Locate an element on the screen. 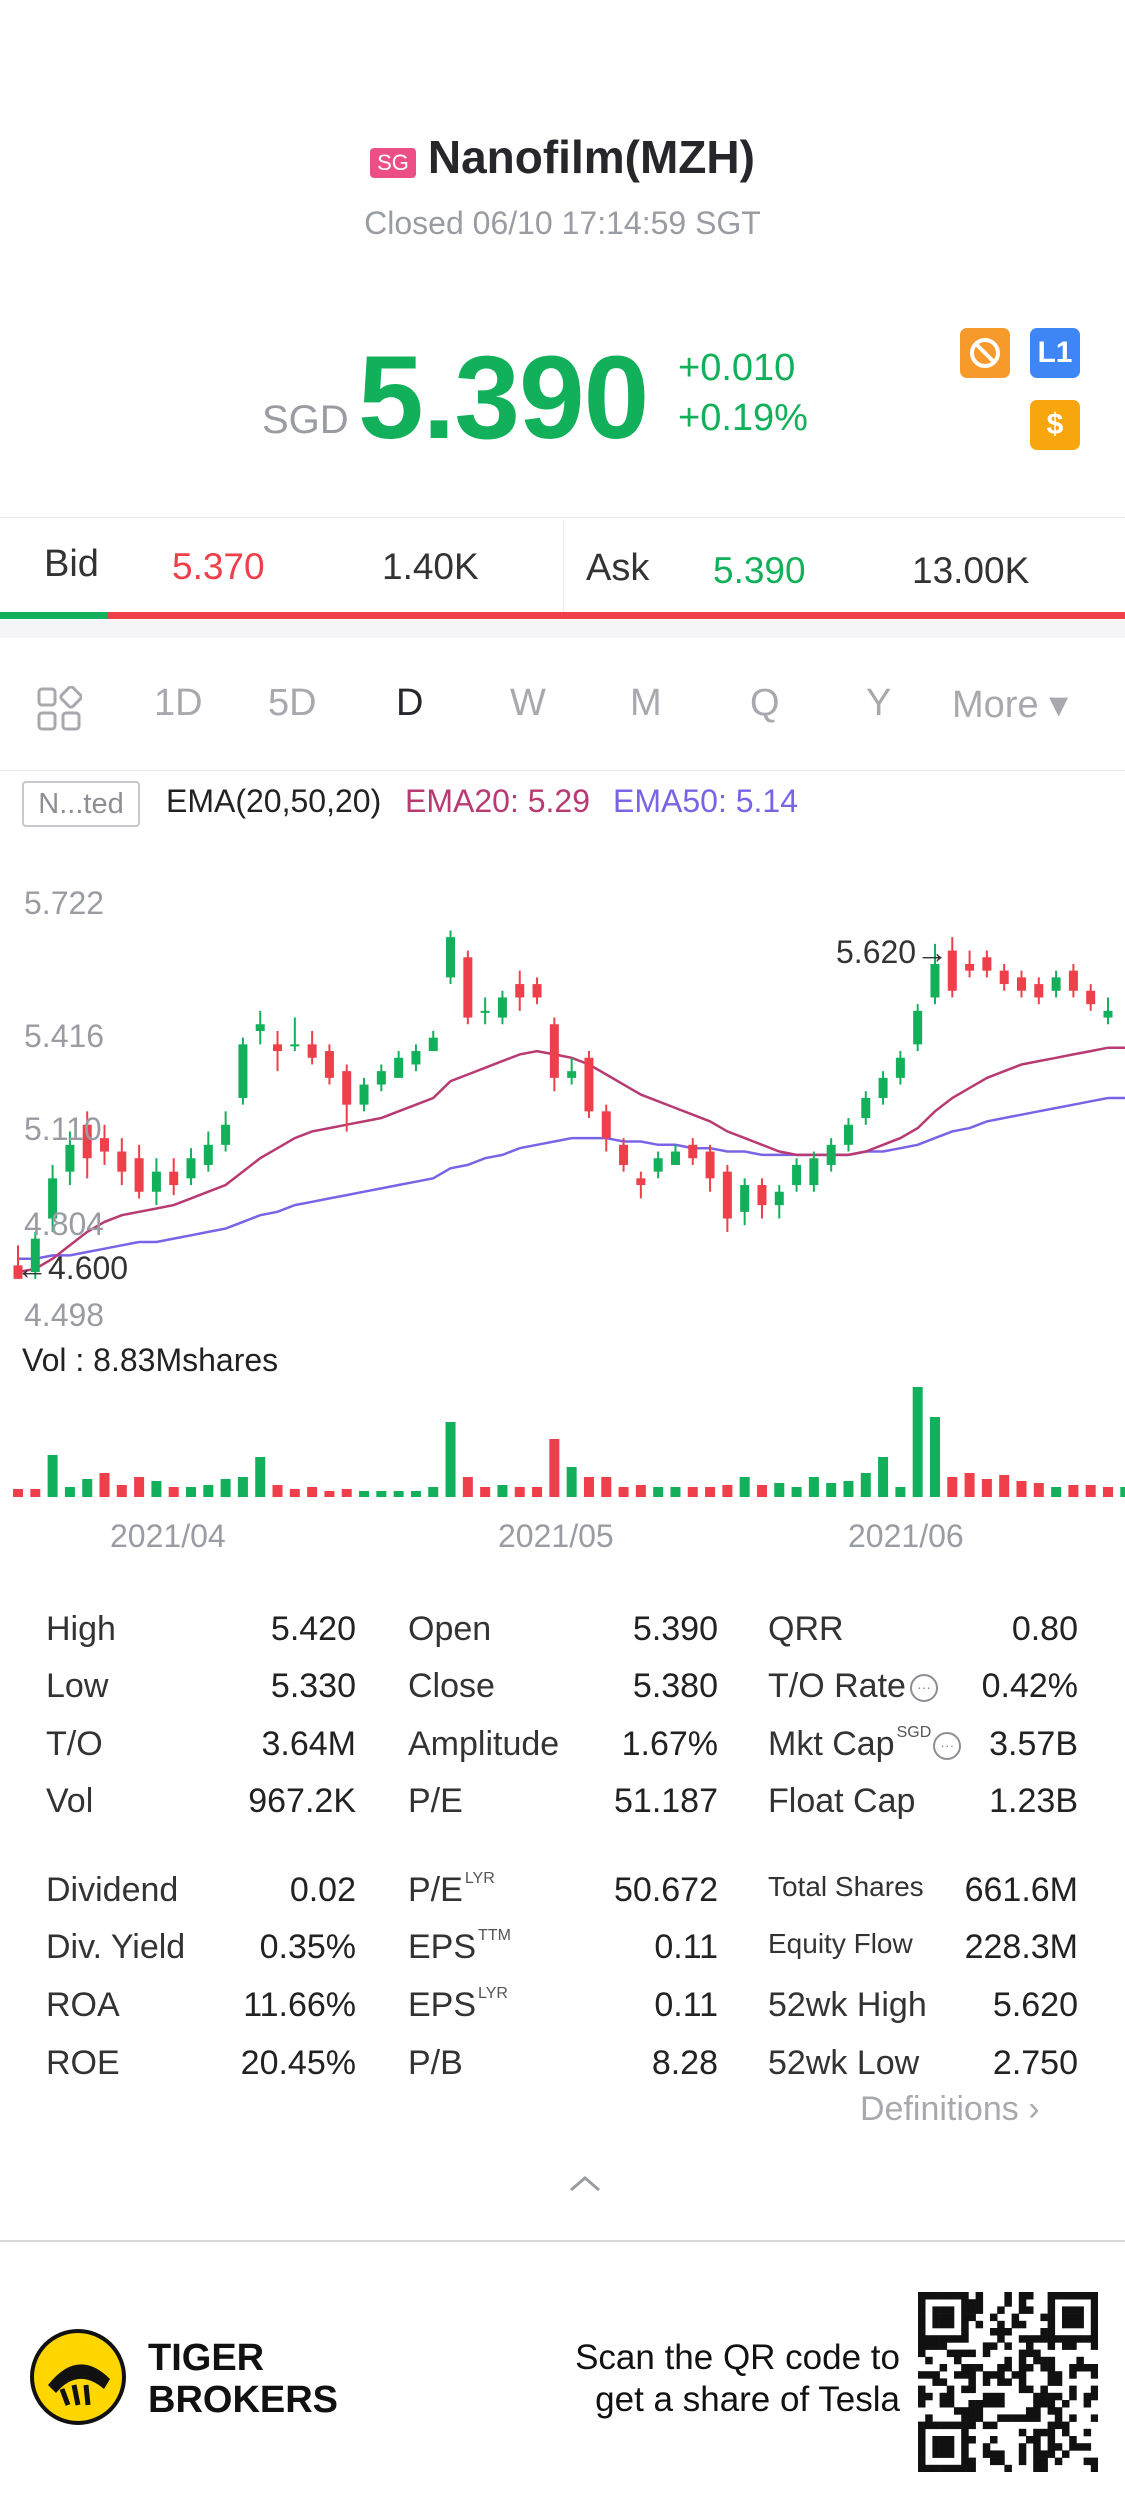 The width and height of the screenshot is (1125, 2499). no-short-sell-icon is located at coordinates (985, 353).